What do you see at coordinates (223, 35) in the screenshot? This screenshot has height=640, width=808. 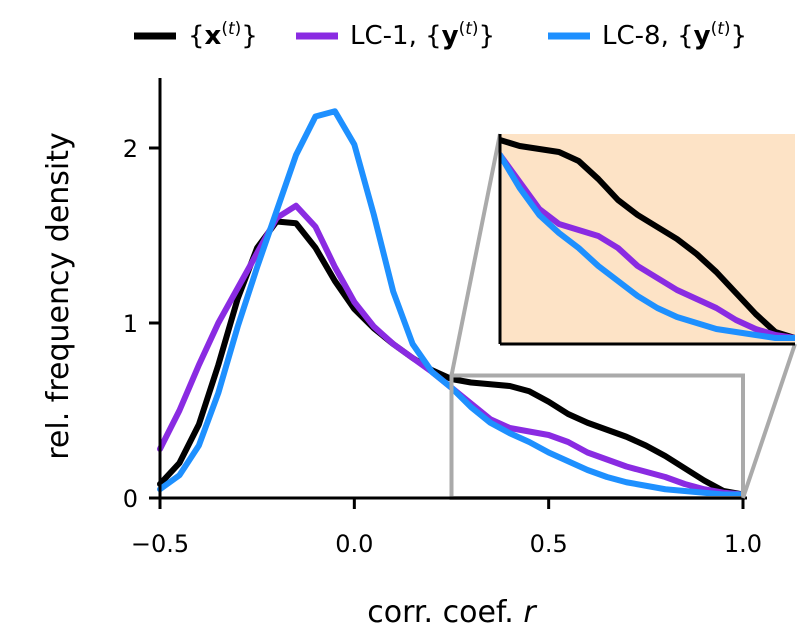 I see `legend-label-0: {x(t)}` at bounding box center [223, 35].